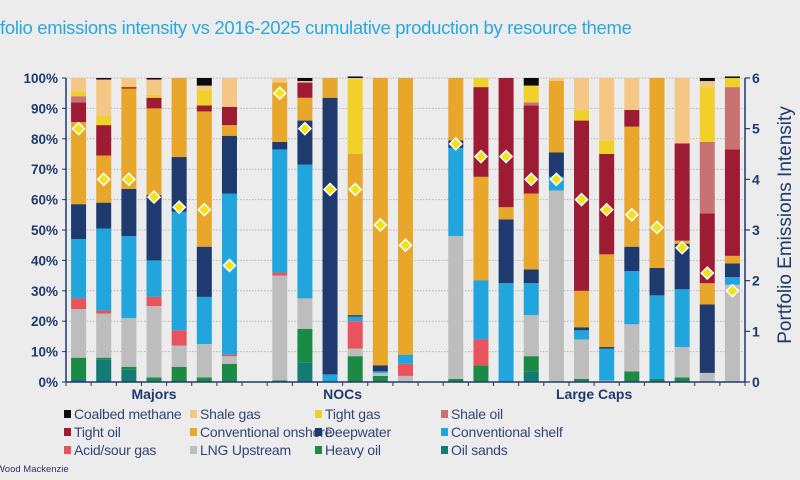 The height and width of the screenshot is (480, 800). Describe the element at coordinates (97, 432) in the screenshot. I see `legend-label: Tight oil` at that location.